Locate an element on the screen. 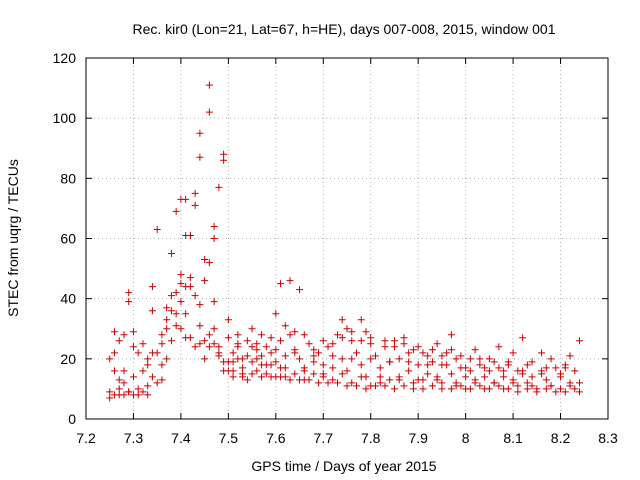 The height and width of the screenshot is (480, 640). x-tick-label: 7.7 is located at coordinates (324, 438).